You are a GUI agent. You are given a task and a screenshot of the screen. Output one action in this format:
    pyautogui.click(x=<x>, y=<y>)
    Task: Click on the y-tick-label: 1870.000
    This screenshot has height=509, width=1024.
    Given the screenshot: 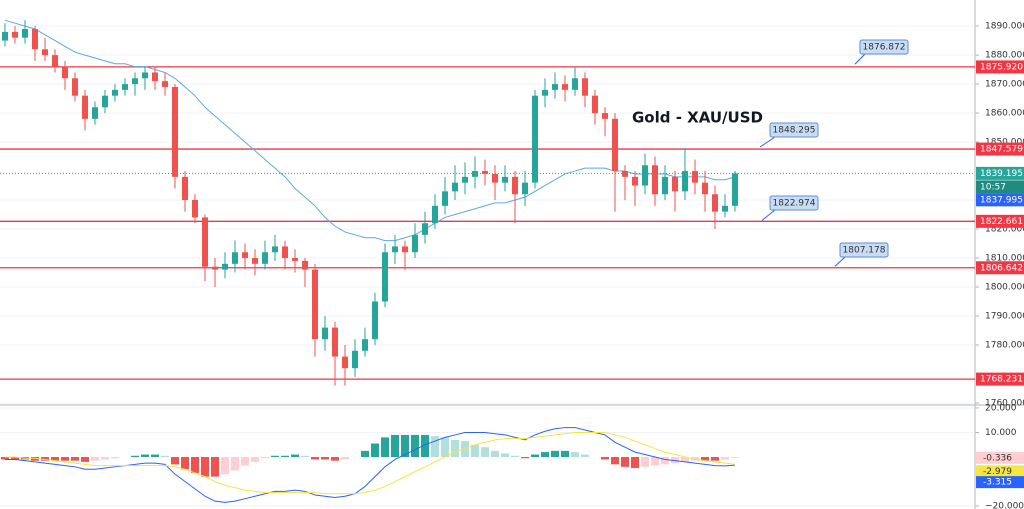 What is the action you would take?
    pyautogui.click(x=1004, y=85)
    